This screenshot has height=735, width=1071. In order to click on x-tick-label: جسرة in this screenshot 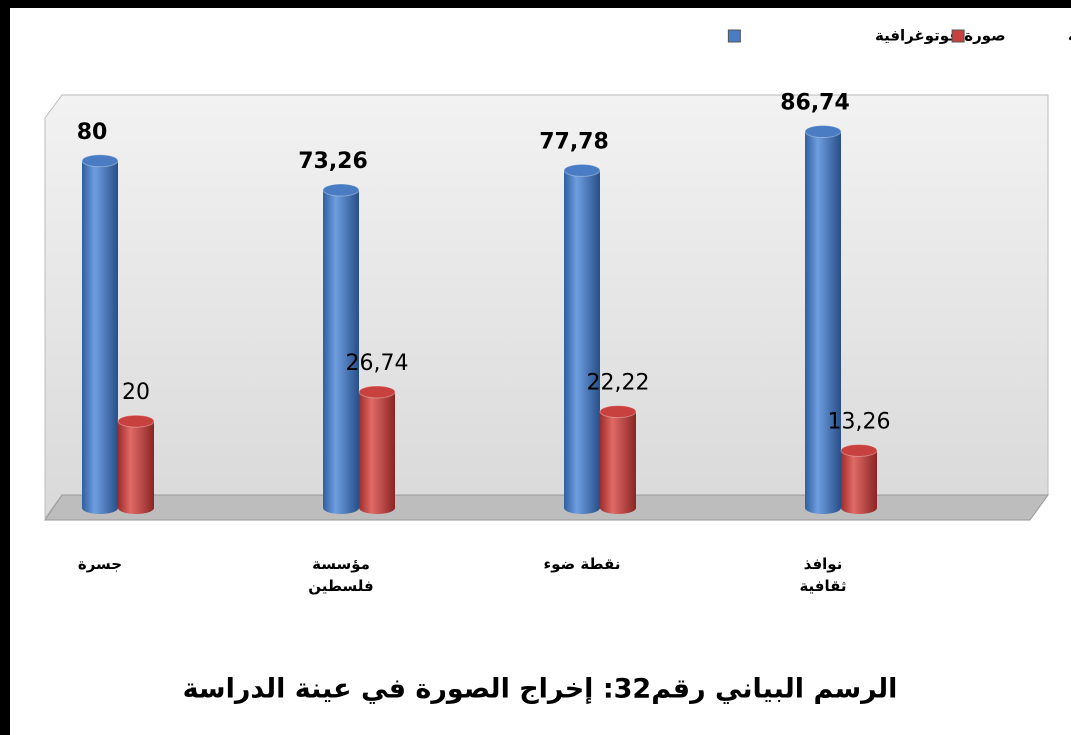, I will do `click(100, 564)`.